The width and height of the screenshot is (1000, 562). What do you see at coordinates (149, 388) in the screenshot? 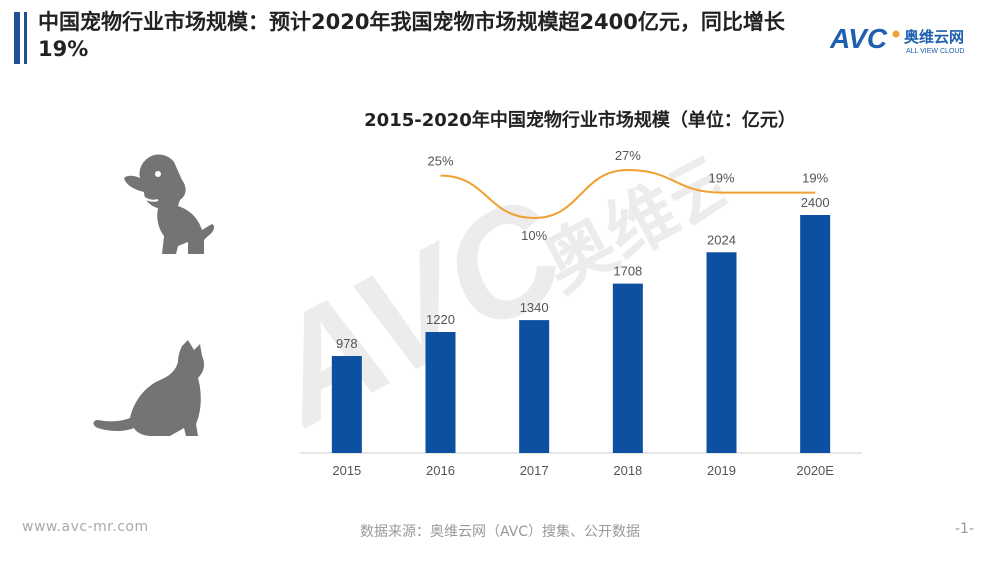
I see `cat-icon` at bounding box center [149, 388].